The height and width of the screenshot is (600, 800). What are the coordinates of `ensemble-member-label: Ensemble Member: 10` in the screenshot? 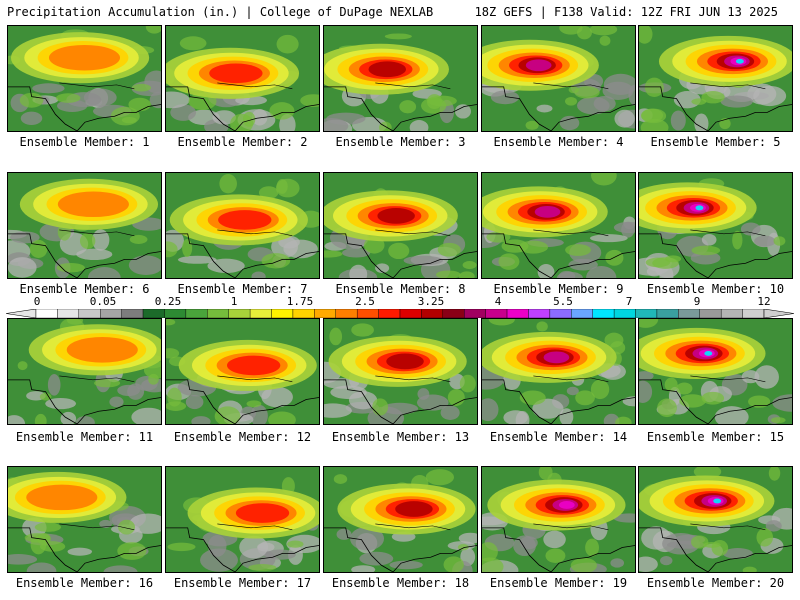 It's located at (715, 289).